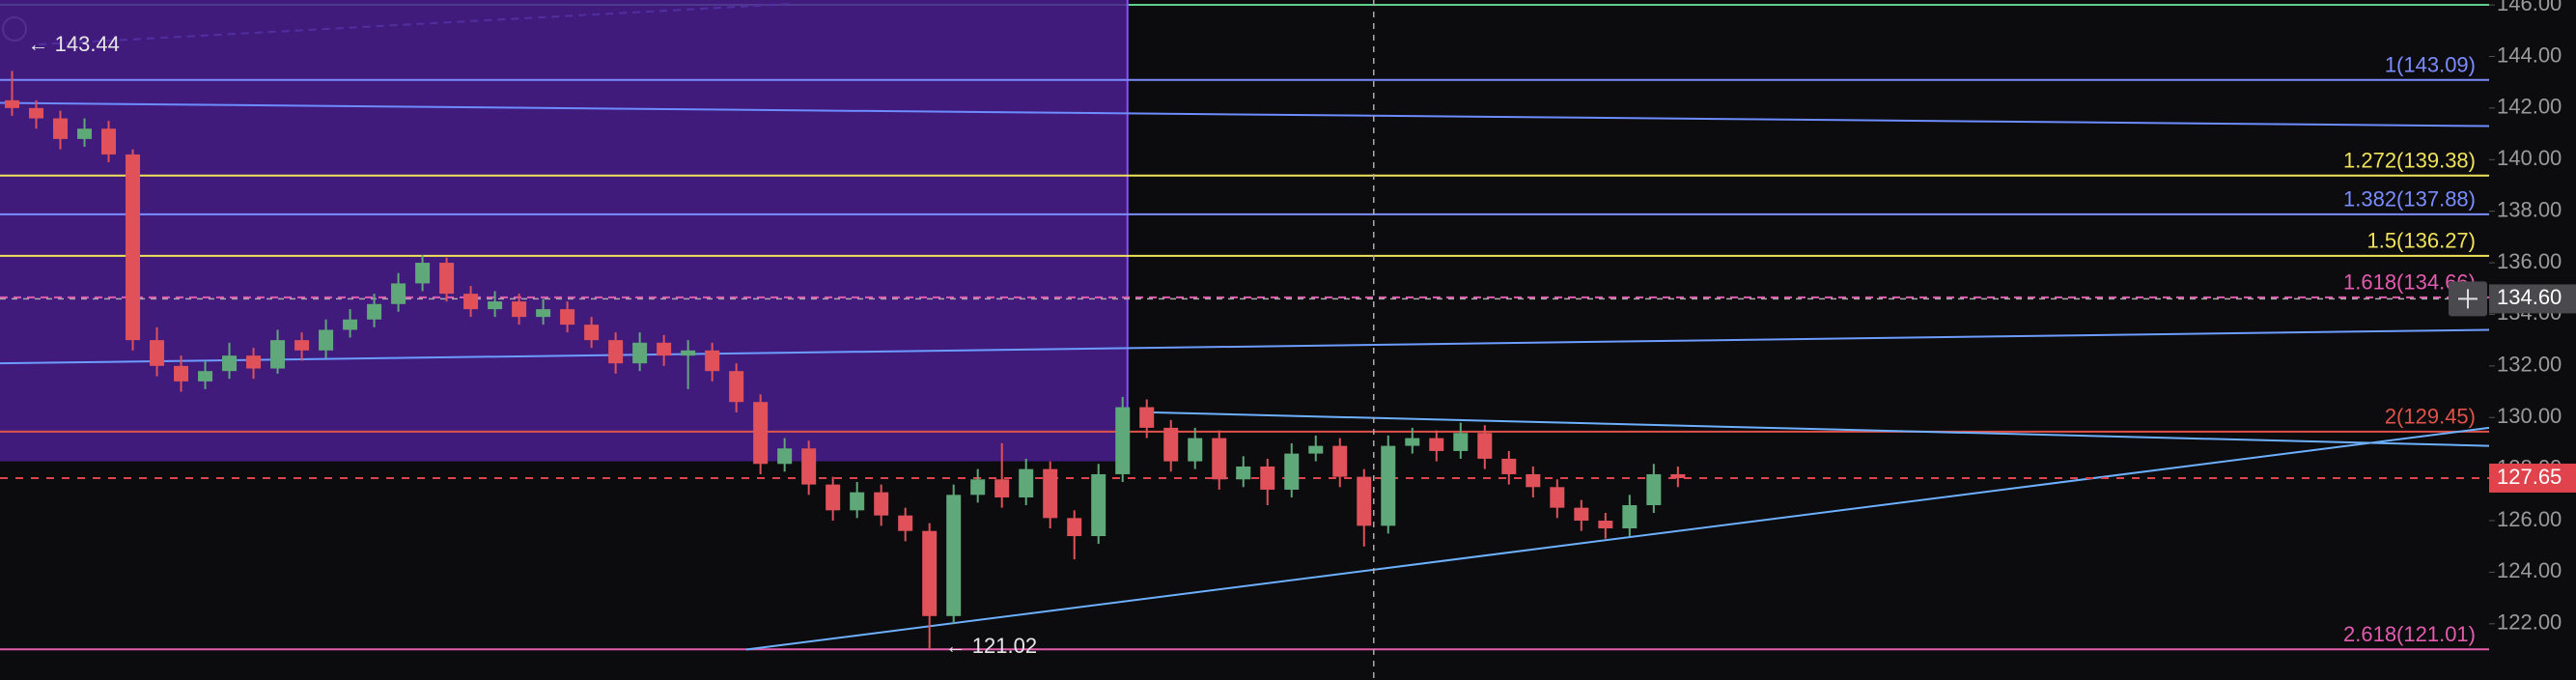 This screenshot has width=2576, height=680. What do you see at coordinates (2529, 416) in the screenshot?
I see `y-tick-label: 130.00` at bounding box center [2529, 416].